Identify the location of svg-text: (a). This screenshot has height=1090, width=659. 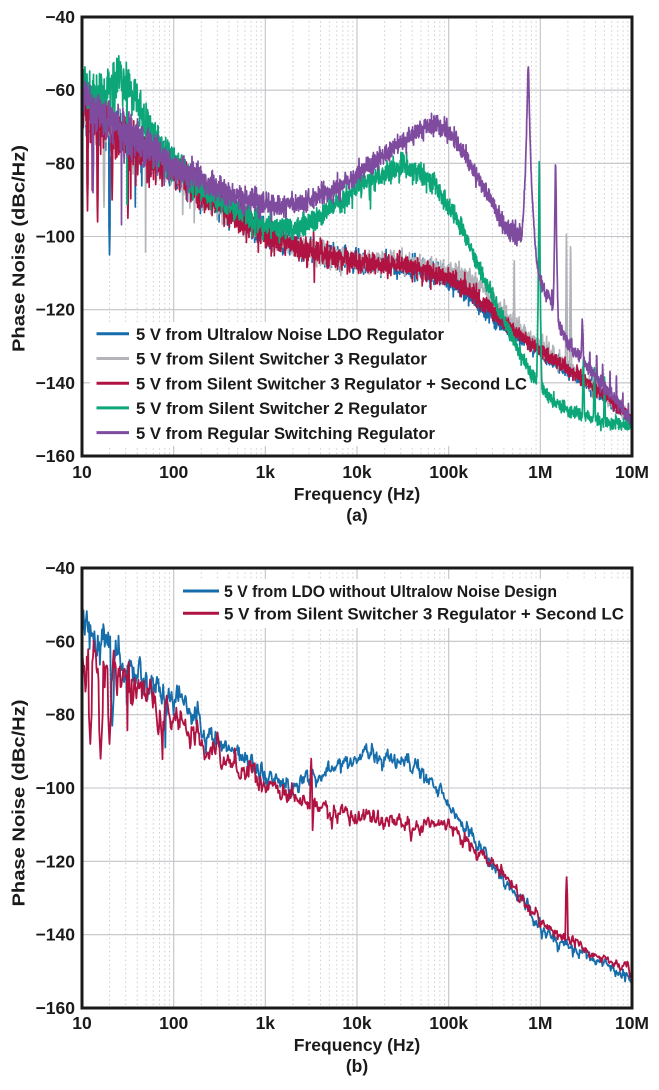
(356, 515).